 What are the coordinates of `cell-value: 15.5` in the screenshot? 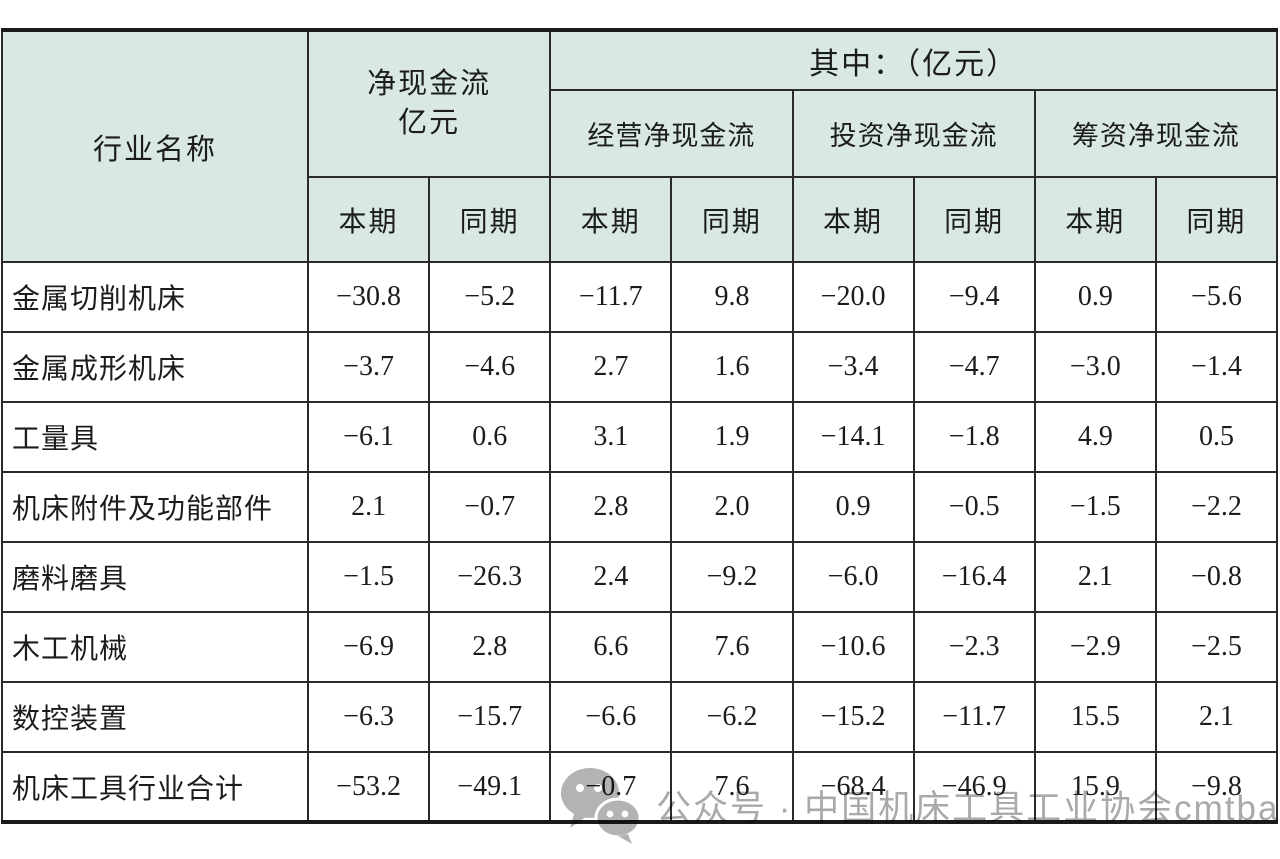 It's located at (1095, 717).